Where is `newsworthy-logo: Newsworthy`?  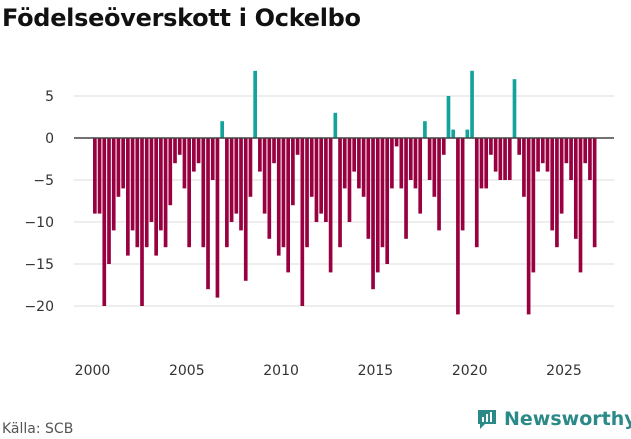
newsworthy-logo: Newsworthy is located at coordinates (553, 419).